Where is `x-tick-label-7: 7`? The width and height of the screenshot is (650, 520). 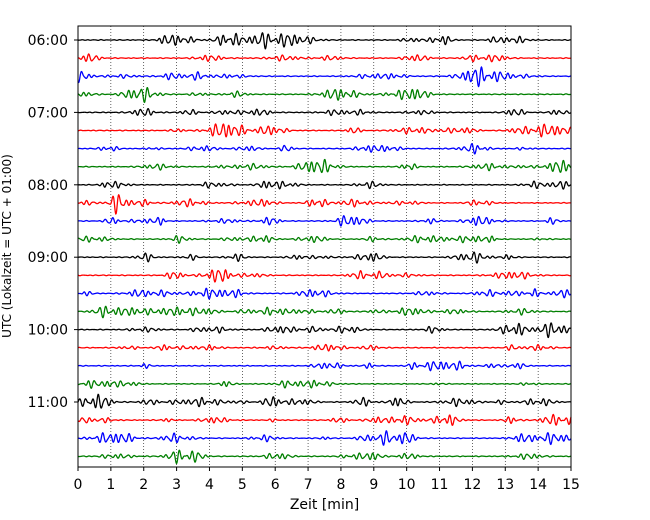 x-tick-label-7: 7 is located at coordinates (308, 485).